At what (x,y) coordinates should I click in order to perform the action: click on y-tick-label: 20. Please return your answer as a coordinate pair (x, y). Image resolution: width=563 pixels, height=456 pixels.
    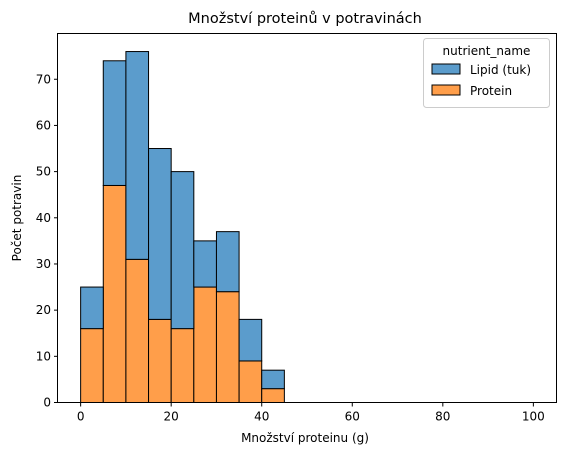
    Looking at the image, I should click on (43, 310).